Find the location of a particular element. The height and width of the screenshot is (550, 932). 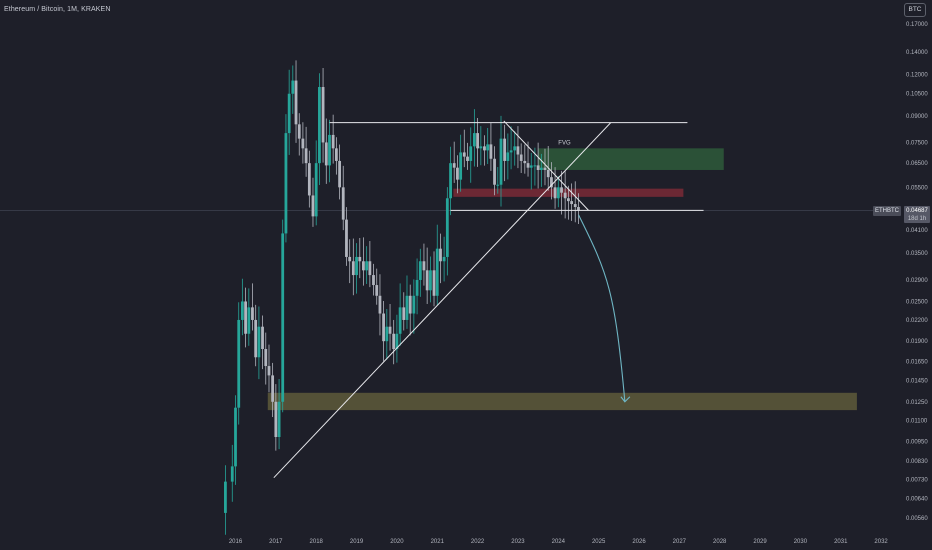

x-axis-tick-label: 2030 is located at coordinates (801, 542).